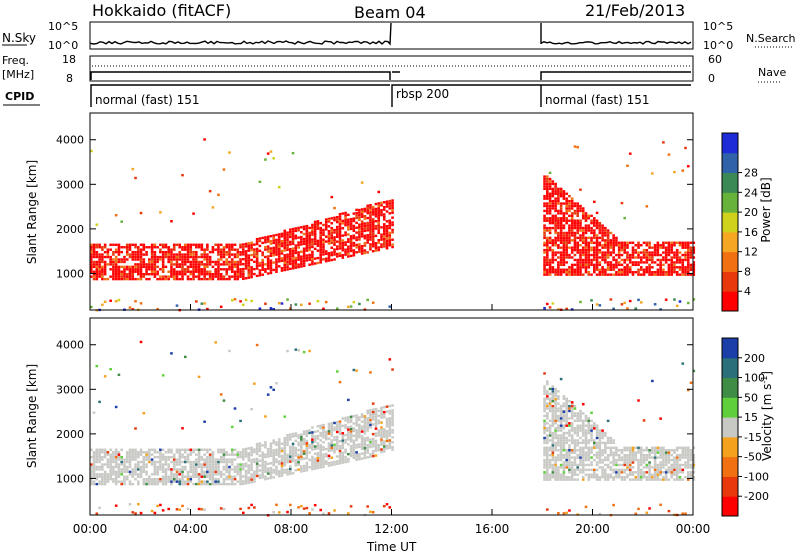  I want to click on colorbar-tick-label: 12, so click(751, 252).